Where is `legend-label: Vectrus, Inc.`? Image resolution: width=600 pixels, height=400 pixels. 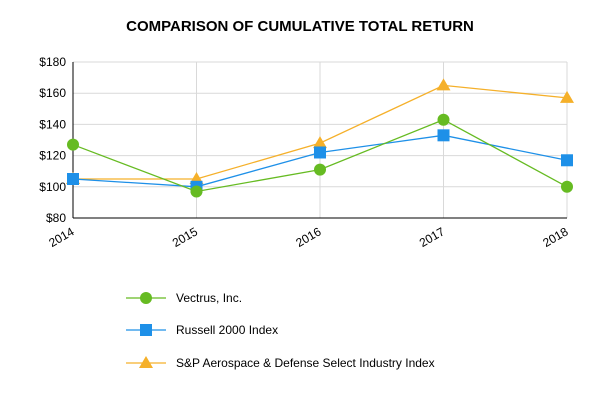 legend-label: Vectrus, Inc. is located at coordinates (209, 298).